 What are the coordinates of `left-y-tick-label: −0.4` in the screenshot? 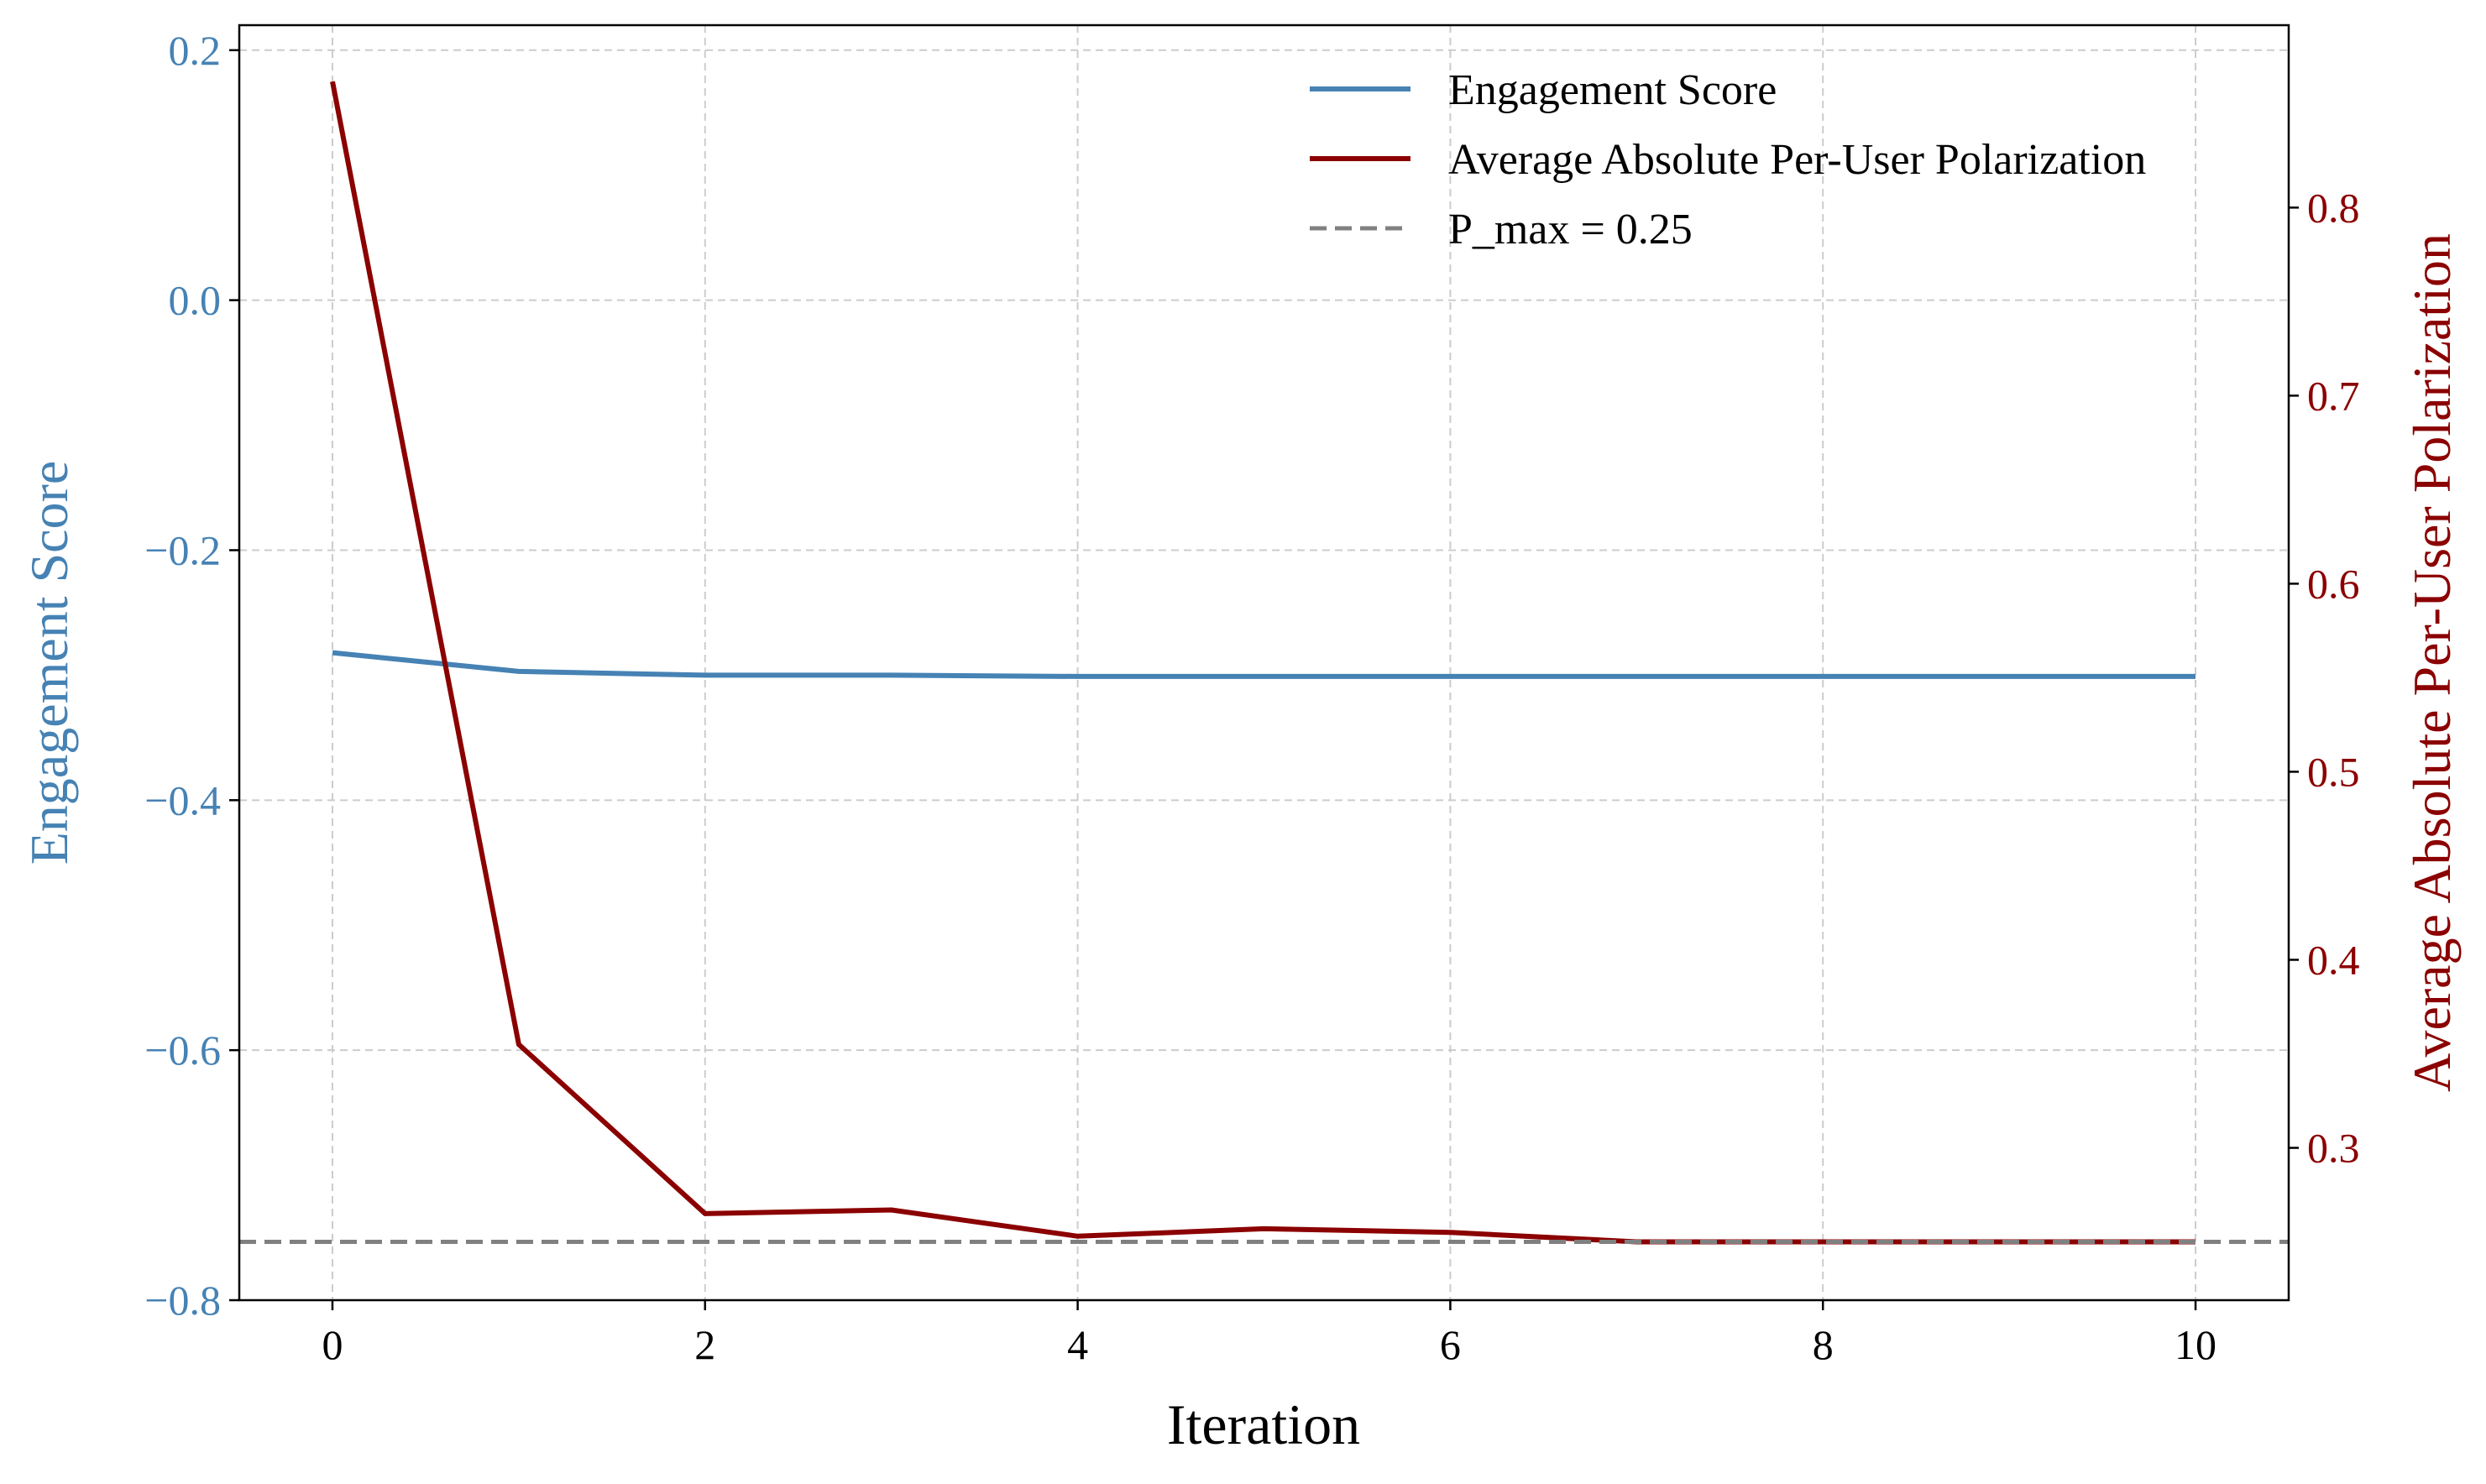 It's located at (182, 799).